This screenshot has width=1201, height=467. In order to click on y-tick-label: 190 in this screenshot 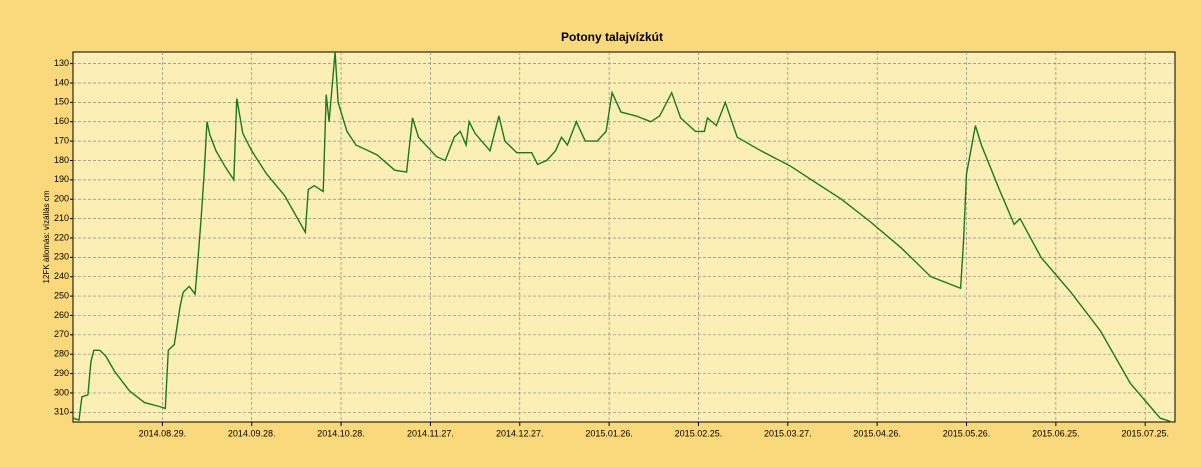, I will do `click(61, 179)`.